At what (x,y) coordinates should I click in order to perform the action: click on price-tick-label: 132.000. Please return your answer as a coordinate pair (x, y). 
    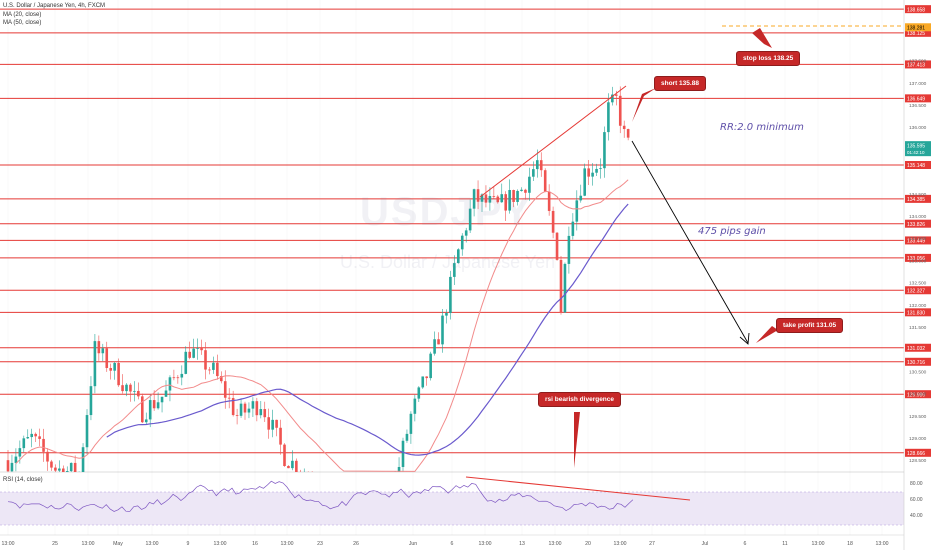
    Looking at the image, I should click on (918, 306).